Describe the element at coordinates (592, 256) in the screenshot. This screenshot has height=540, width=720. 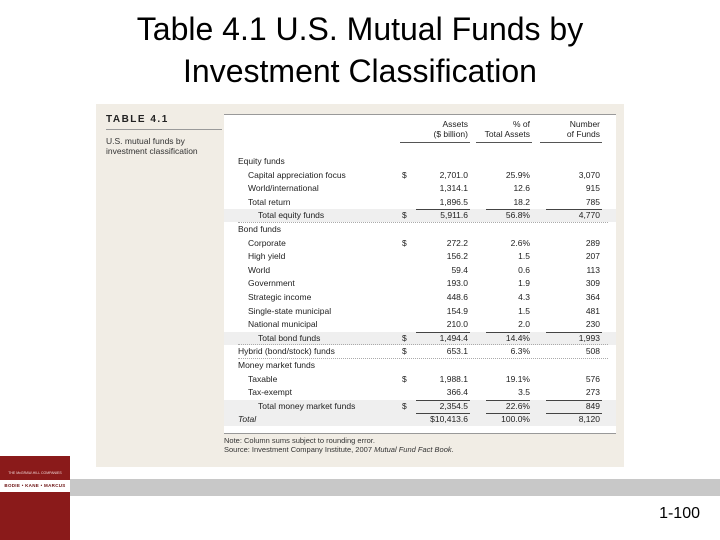
I see `row-fund-count: 207` at that location.